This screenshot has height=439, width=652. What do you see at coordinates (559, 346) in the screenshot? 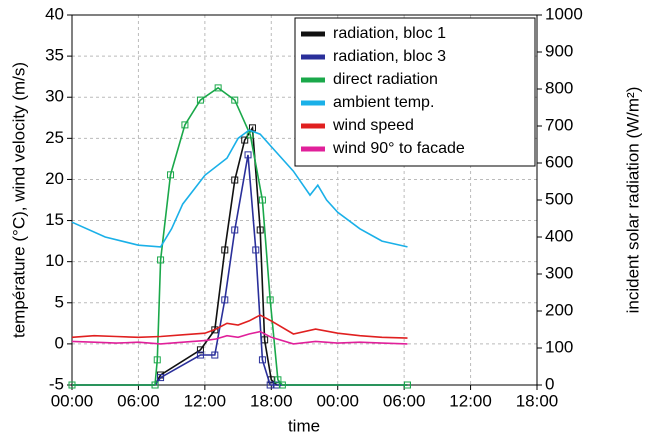
I see `y2-tick-label: 100` at bounding box center [559, 346].